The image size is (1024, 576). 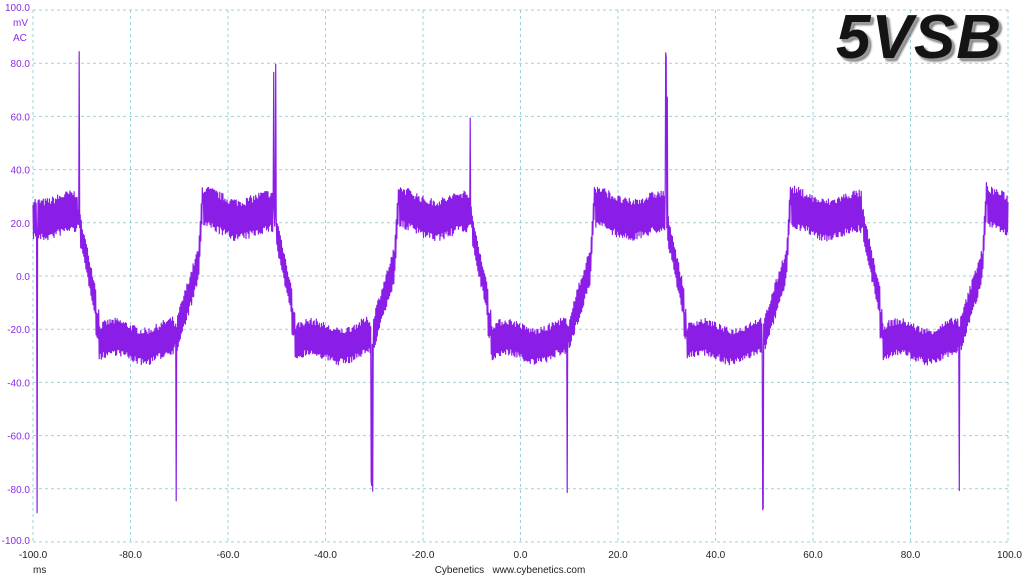 I want to click on y-tick-label: 20.0, so click(x=21, y=224).